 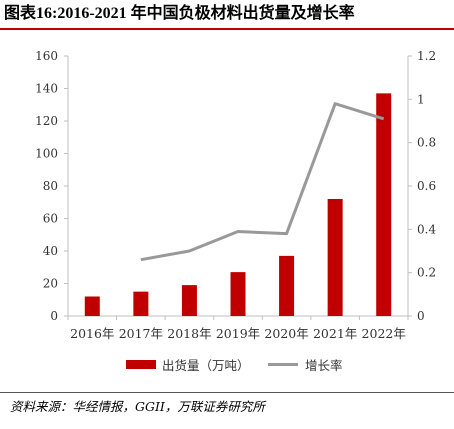 I want to click on right-tick-label: 1.2, so click(x=426, y=56).